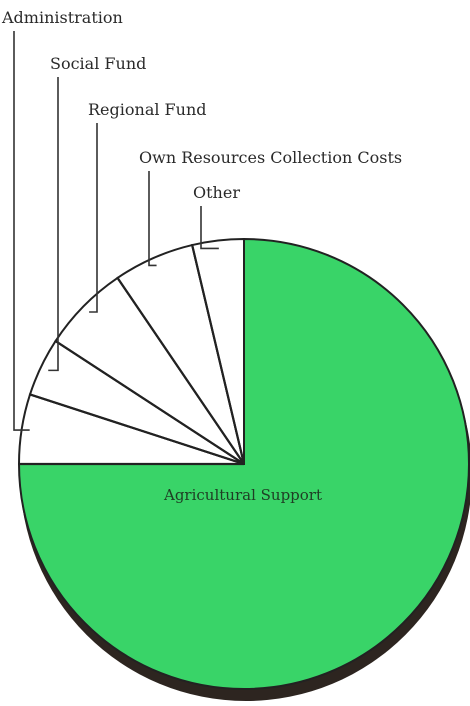 The height and width of the screenshot is (706, 470). Describe the element at coordinates (216, 192) in the screenshot. I see `slice-label-other: Other` at that location.